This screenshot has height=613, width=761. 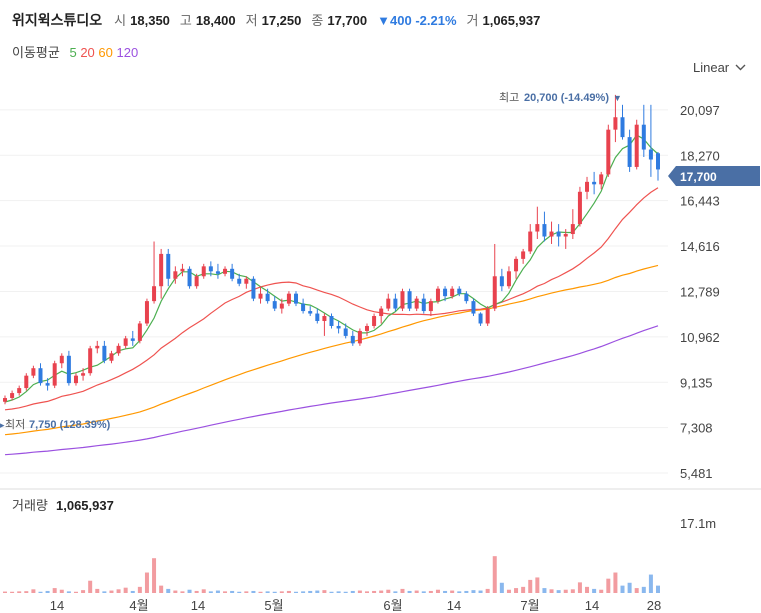 I want to click on scale-dropdown: Linear, so click(x=719, y=67).